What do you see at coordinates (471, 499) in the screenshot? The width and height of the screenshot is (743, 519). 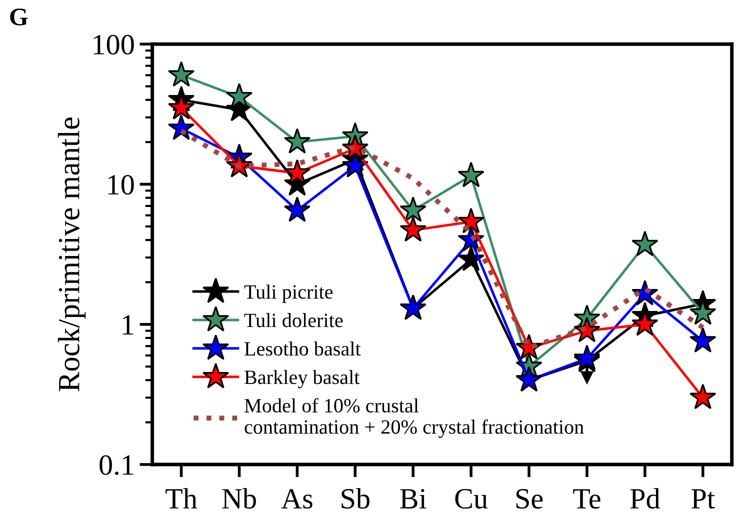 I see `x-tick-label: Cu` at bounding box center [471, 499].